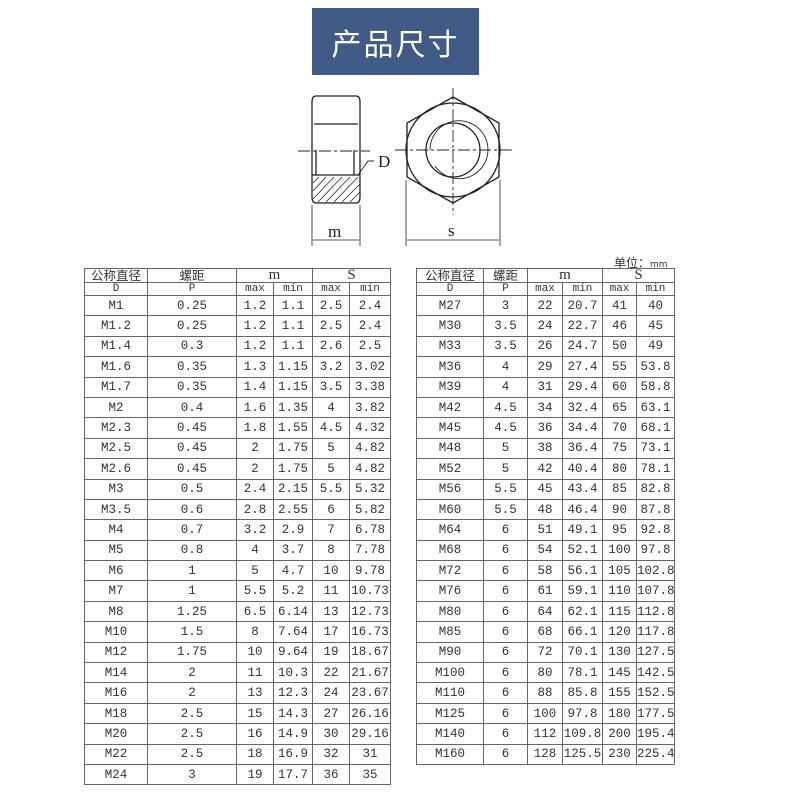  What do you see at coordinates (238, 550) in the screenshot?
I see `table-row: M5 0.8 4 3.7 8 7.78` at bounding box center [238, 550].